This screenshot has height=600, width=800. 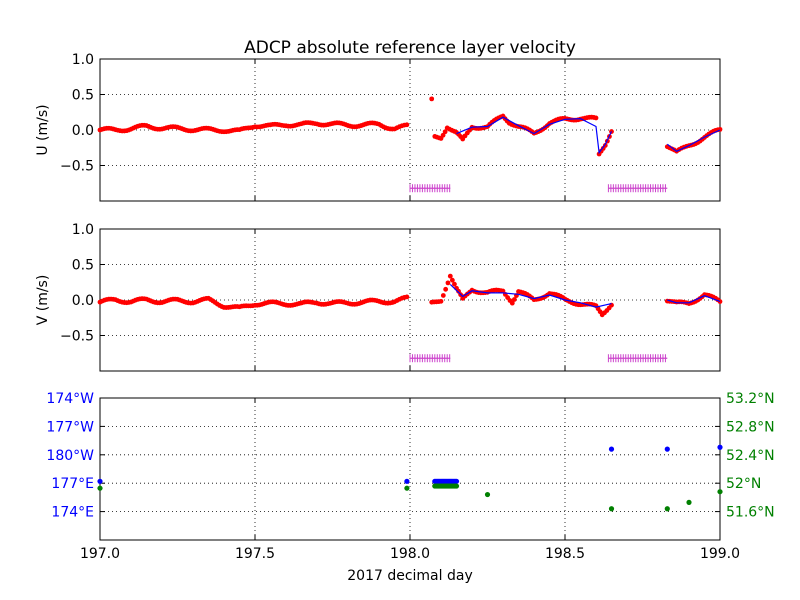 What do you see at coordinates (70, 427) in the screenshot?
I see `longitude-tick-label: 177°W` at bounding box center [70, 427].